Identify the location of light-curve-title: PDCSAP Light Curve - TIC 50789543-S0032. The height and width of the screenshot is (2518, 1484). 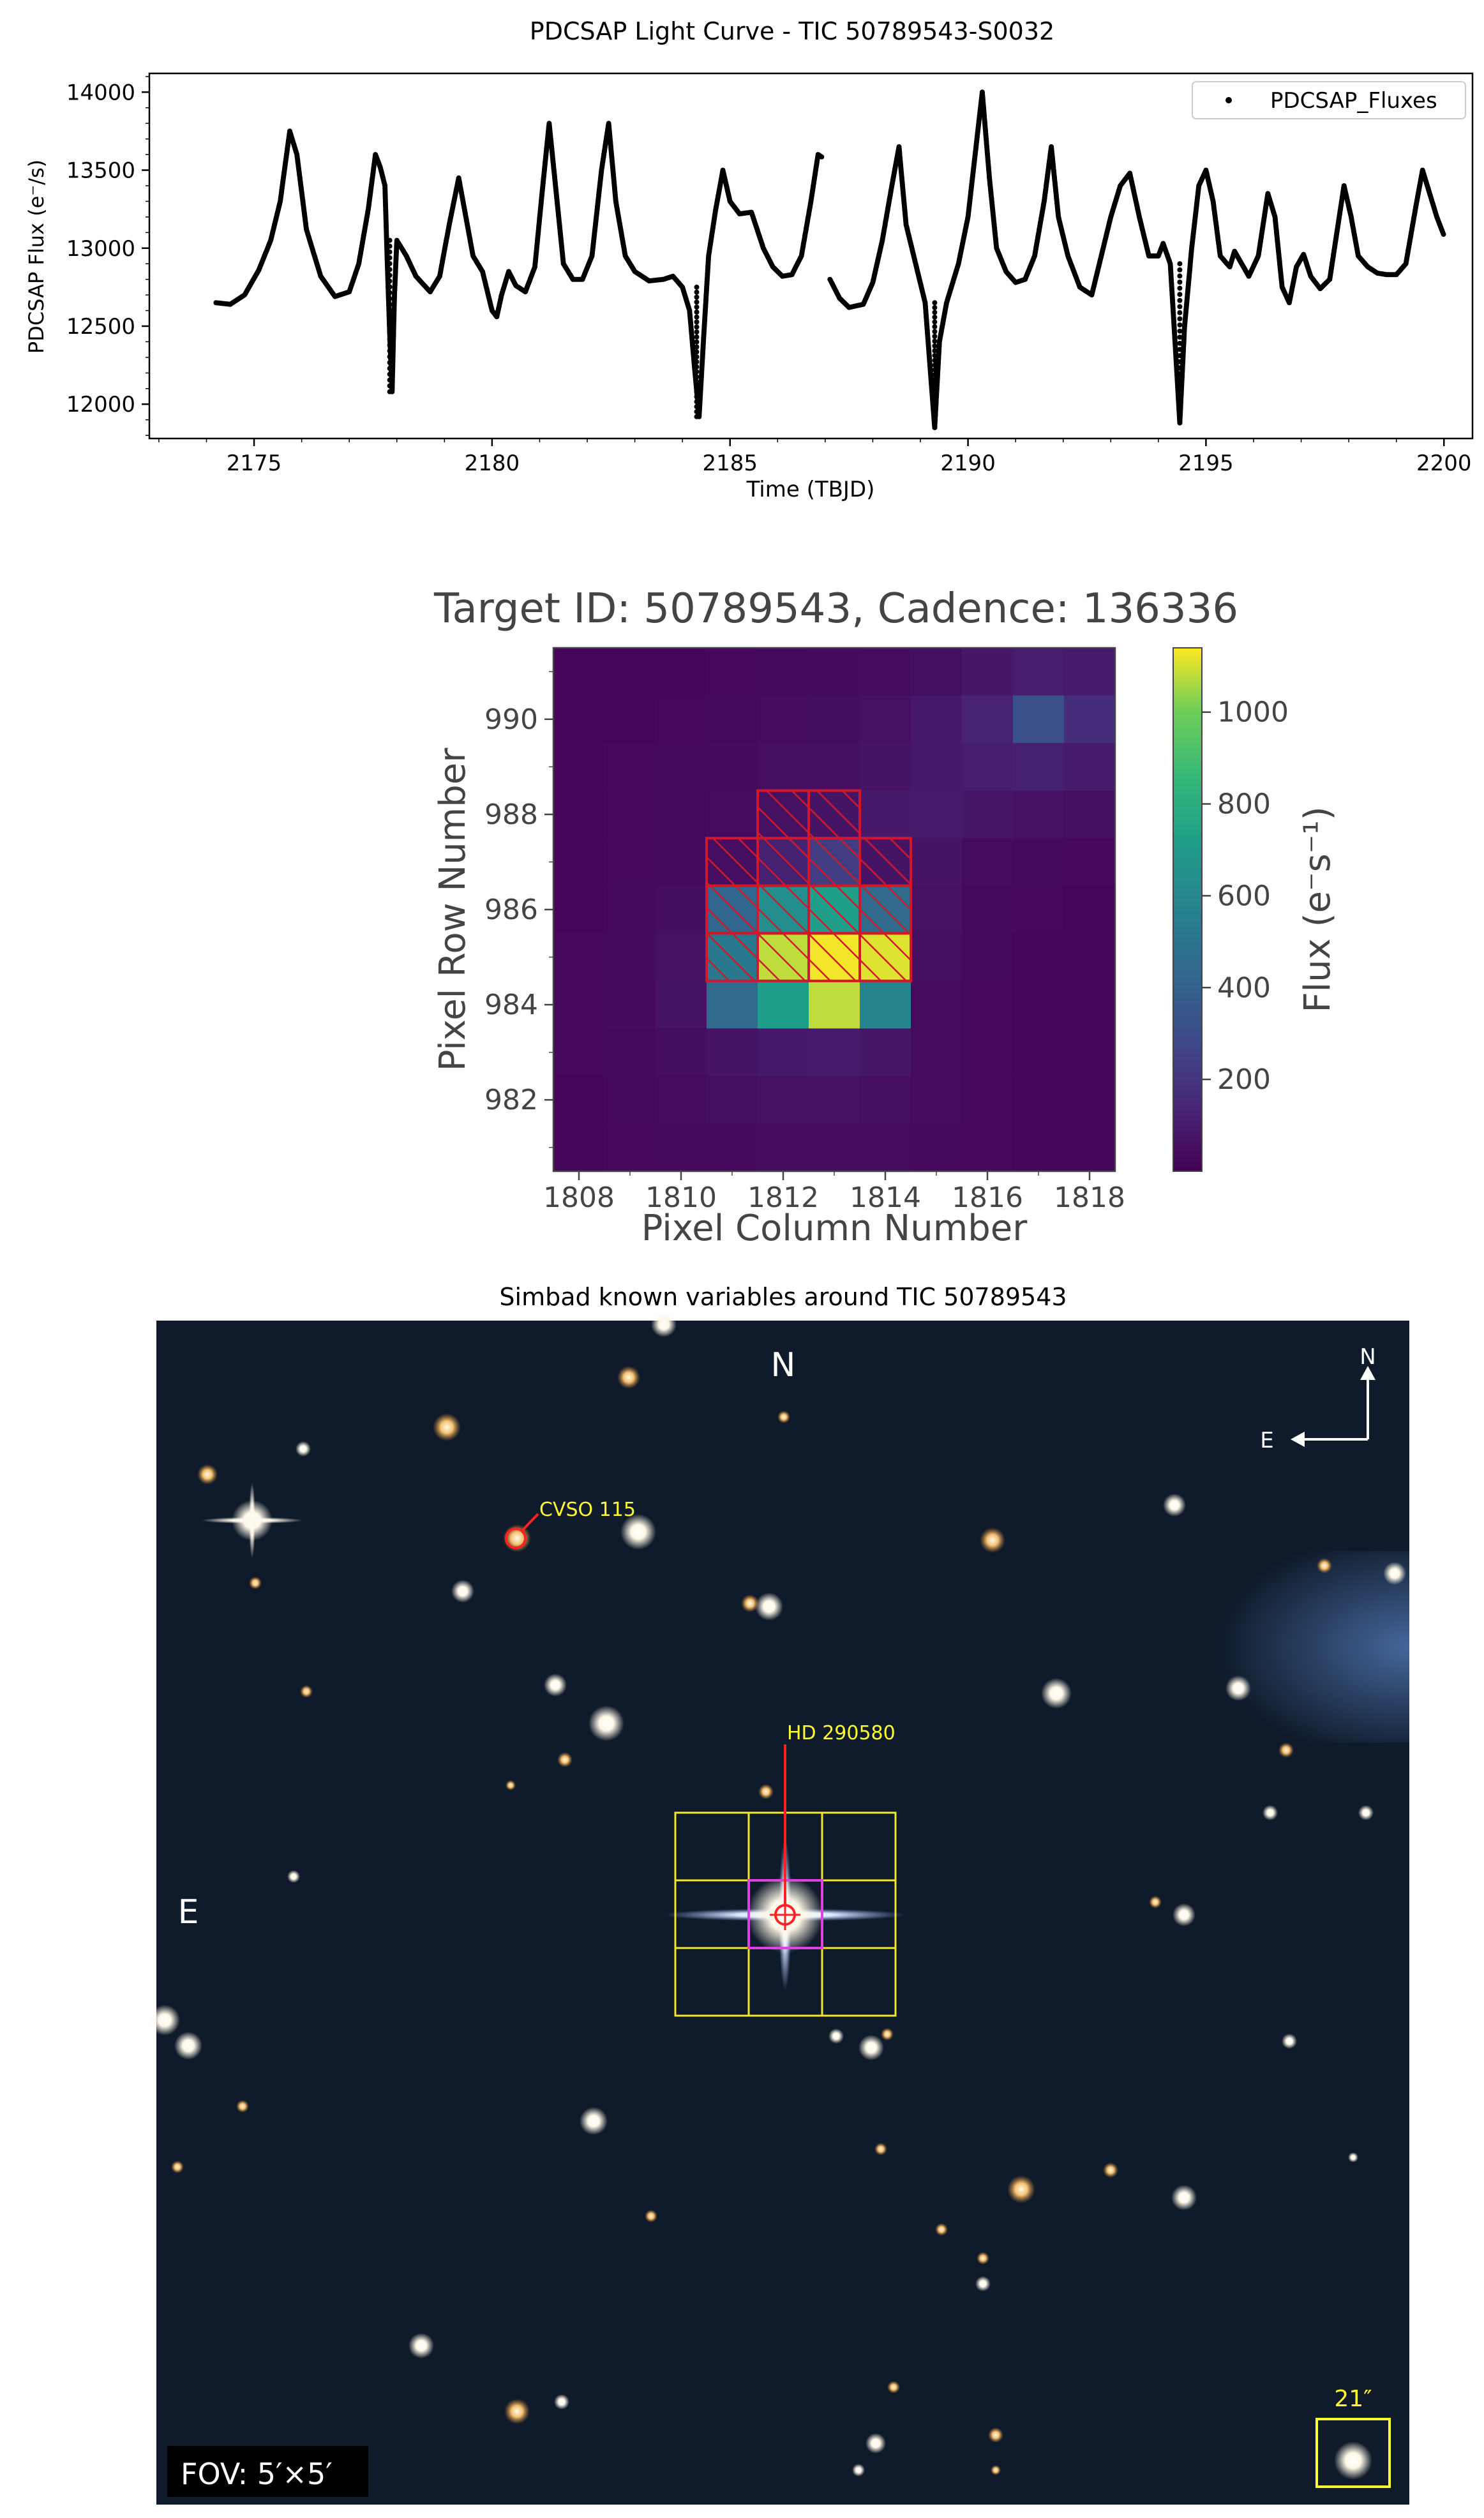
(792, 31).